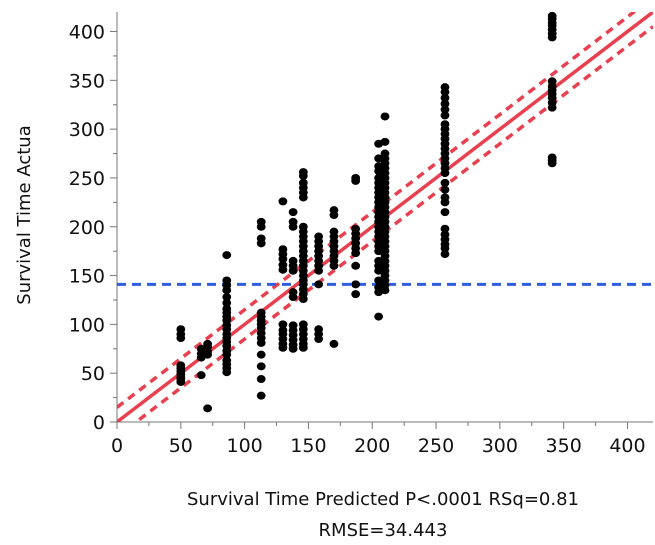 This screenshot has height=545, width=655. What do you see at coordinates (383, 499) in the screenshot?
I see `x-axis-label: Survival Time Predicted P<.0001 RSq=0.81` at bounding box center [383, 499].